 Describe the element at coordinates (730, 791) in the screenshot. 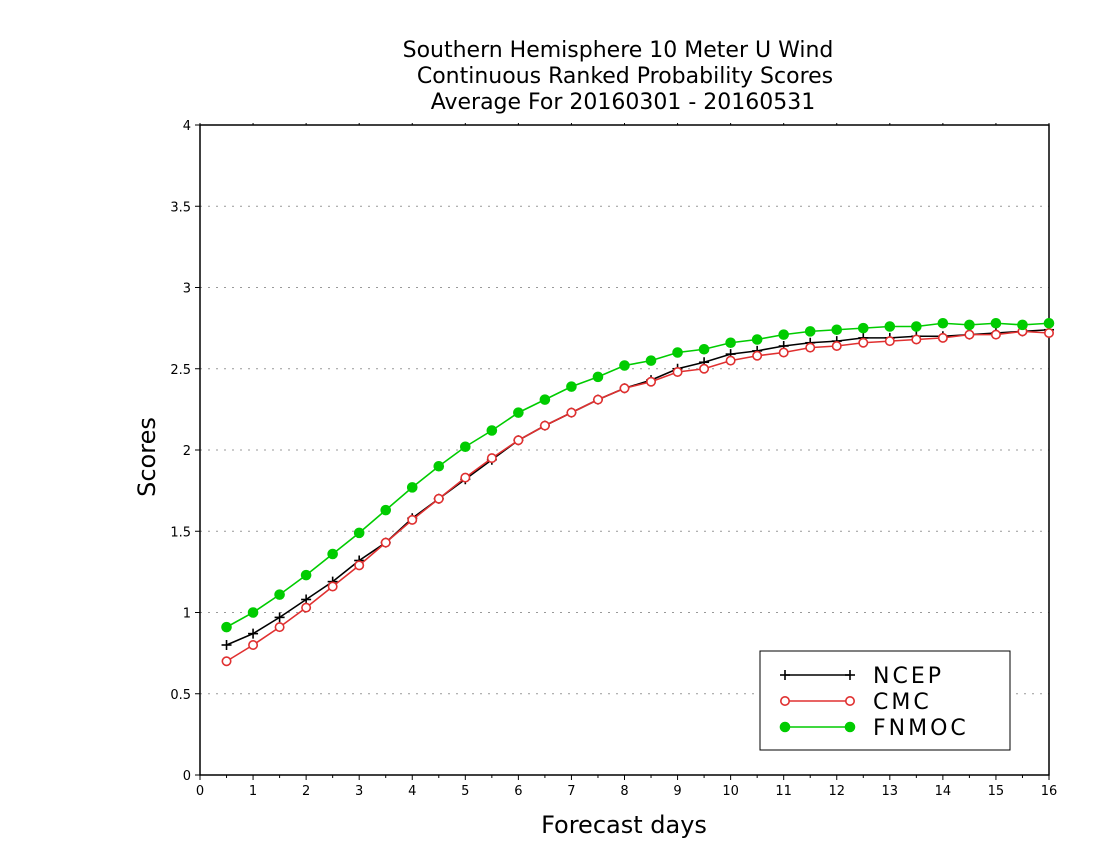

I see `x-tick-label: 10` at that location.